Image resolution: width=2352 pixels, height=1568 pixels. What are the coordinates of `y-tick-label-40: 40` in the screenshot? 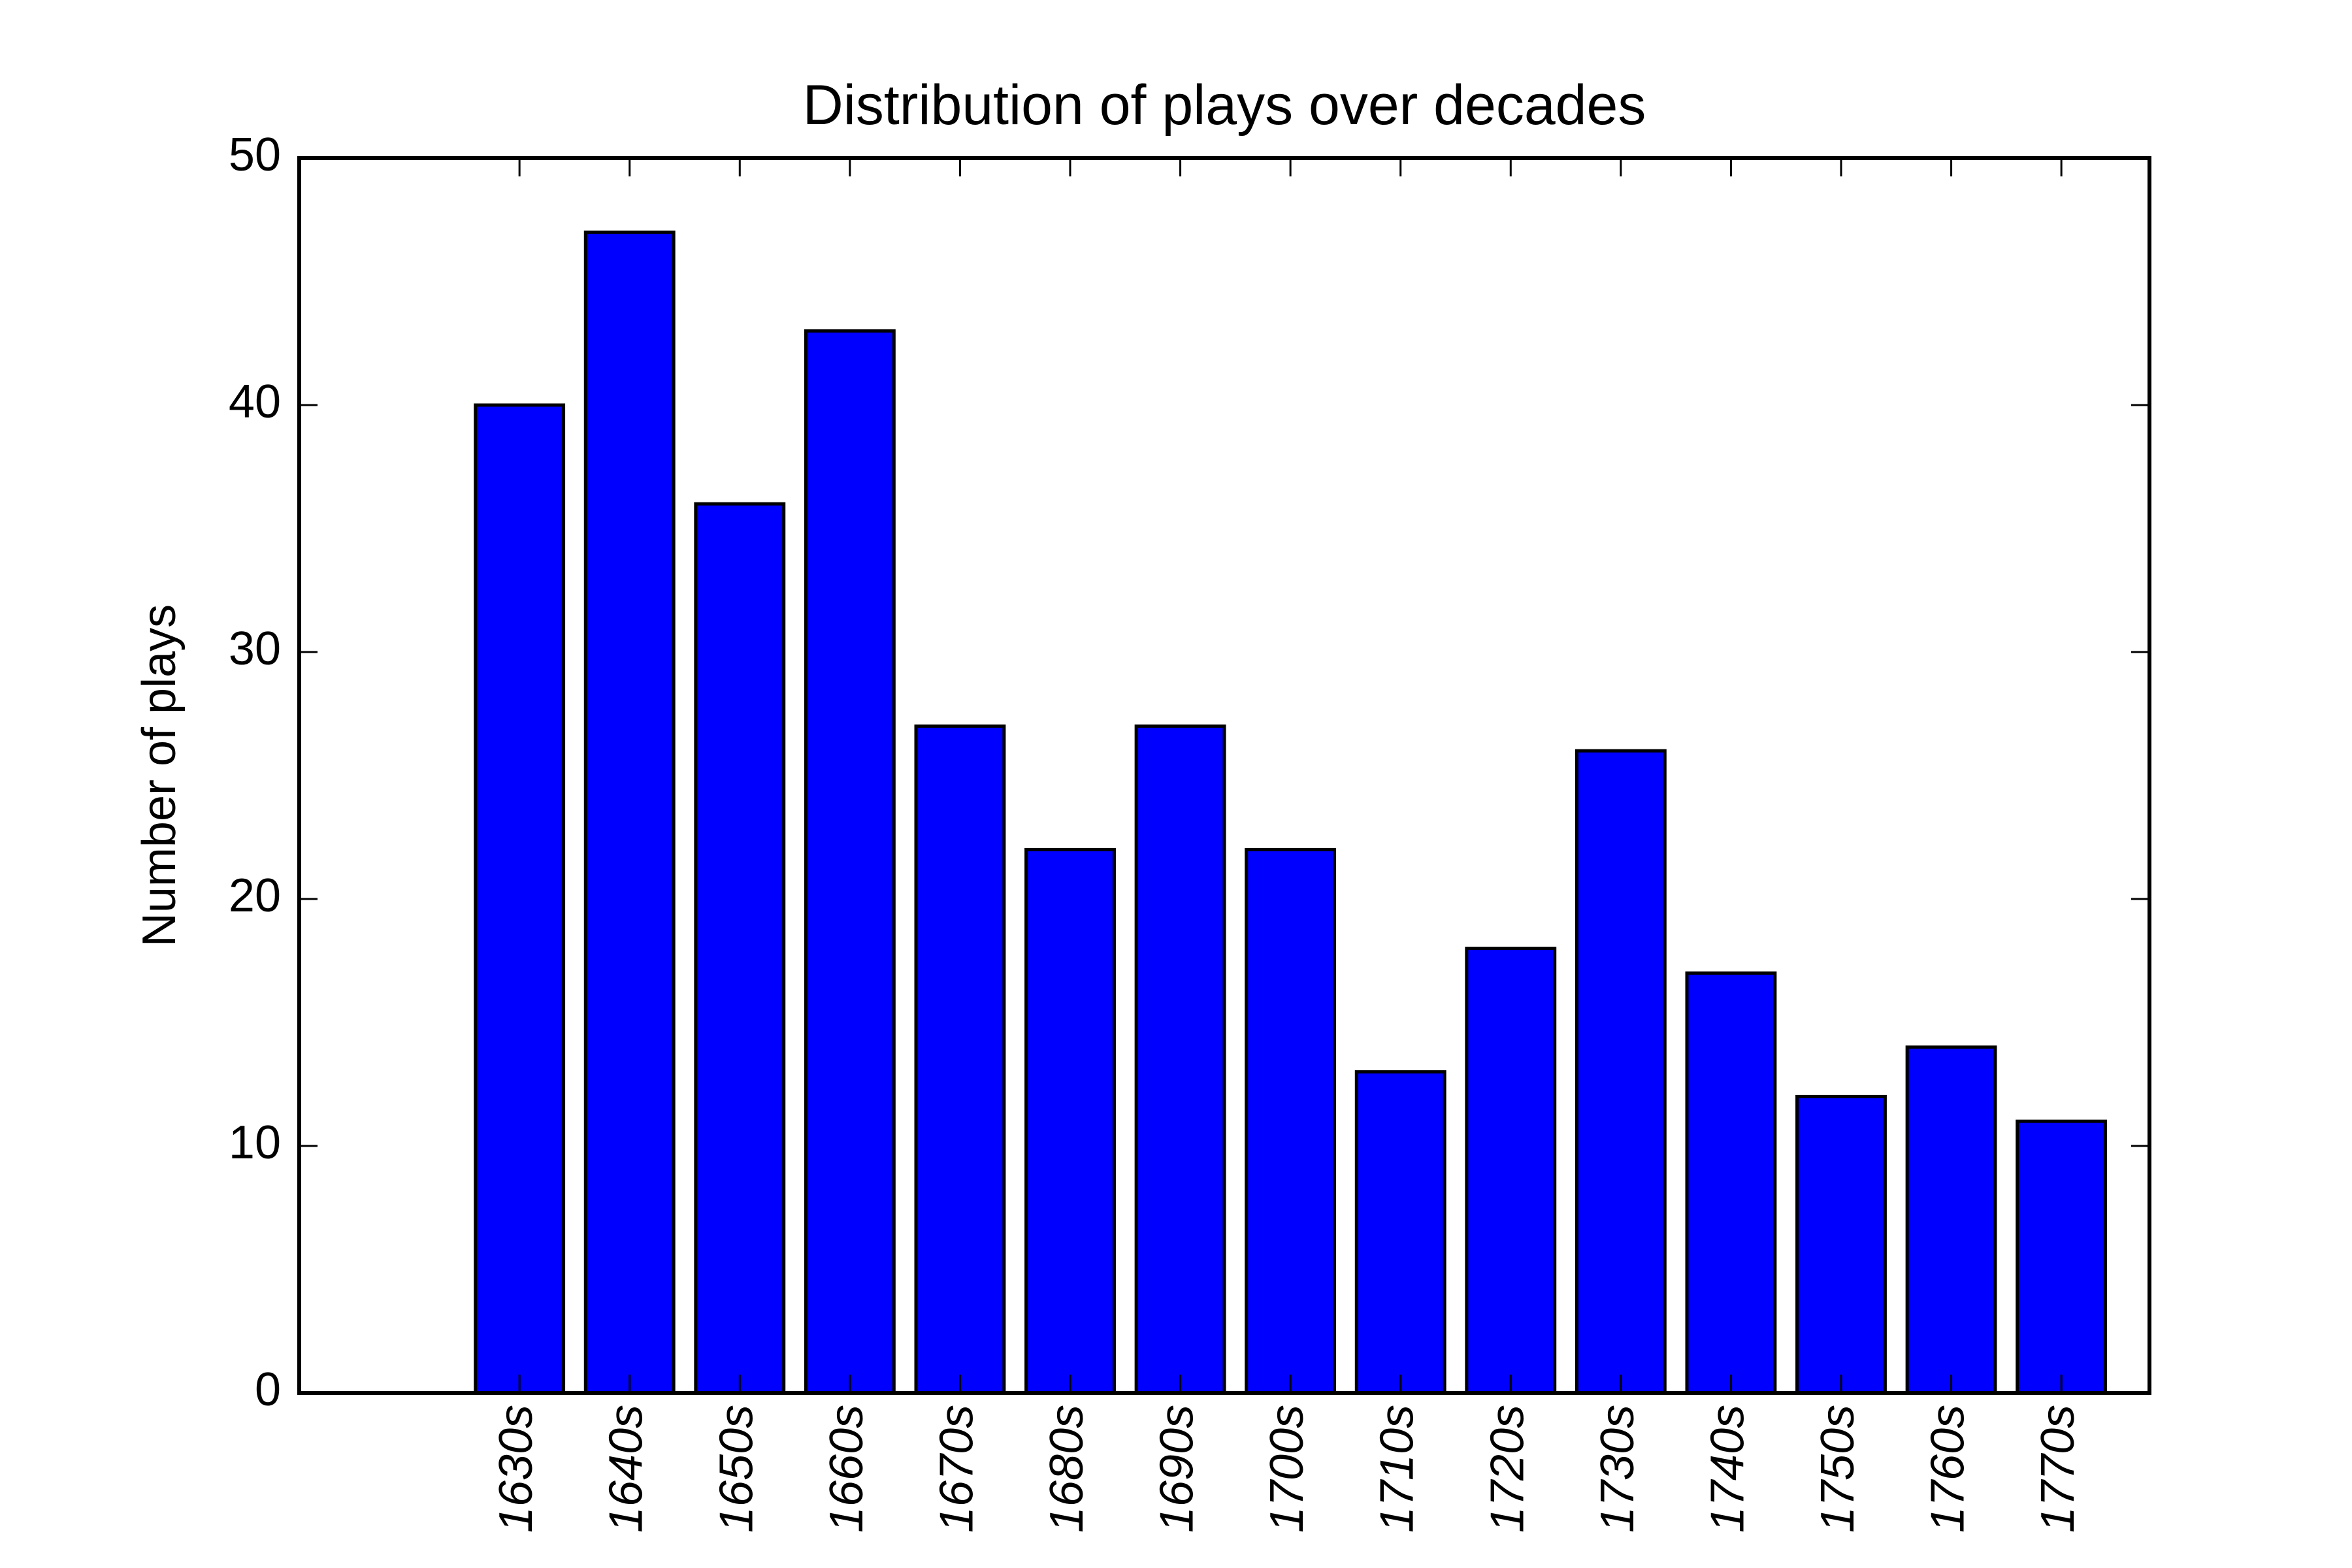 It's located at (255, 402).